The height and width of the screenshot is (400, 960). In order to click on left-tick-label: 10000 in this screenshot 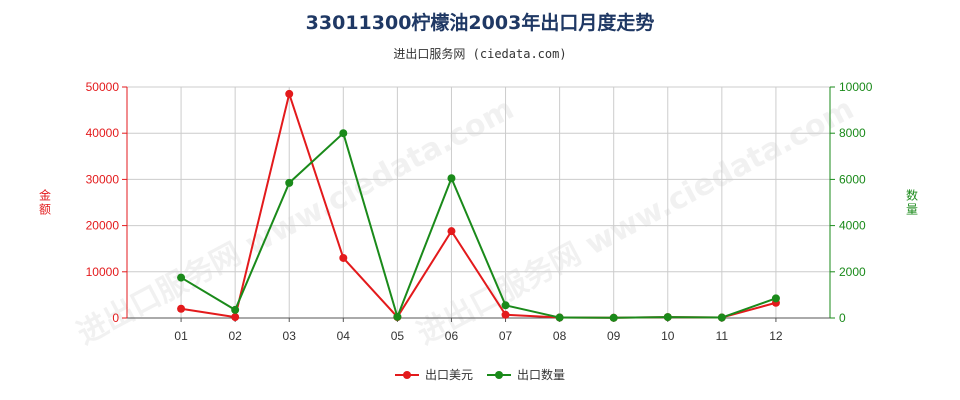, I will do `click(103, 272)`.